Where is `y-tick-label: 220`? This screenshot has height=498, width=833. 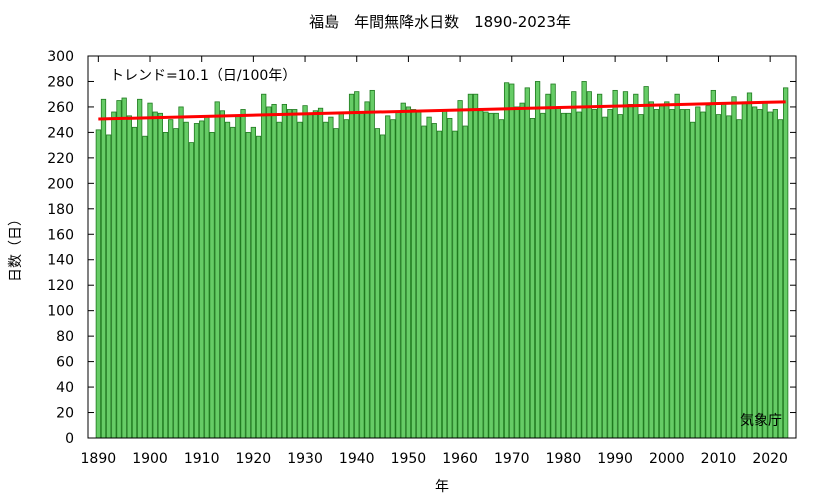 y-tick-label: 220 is located at coordinates (60, 159).